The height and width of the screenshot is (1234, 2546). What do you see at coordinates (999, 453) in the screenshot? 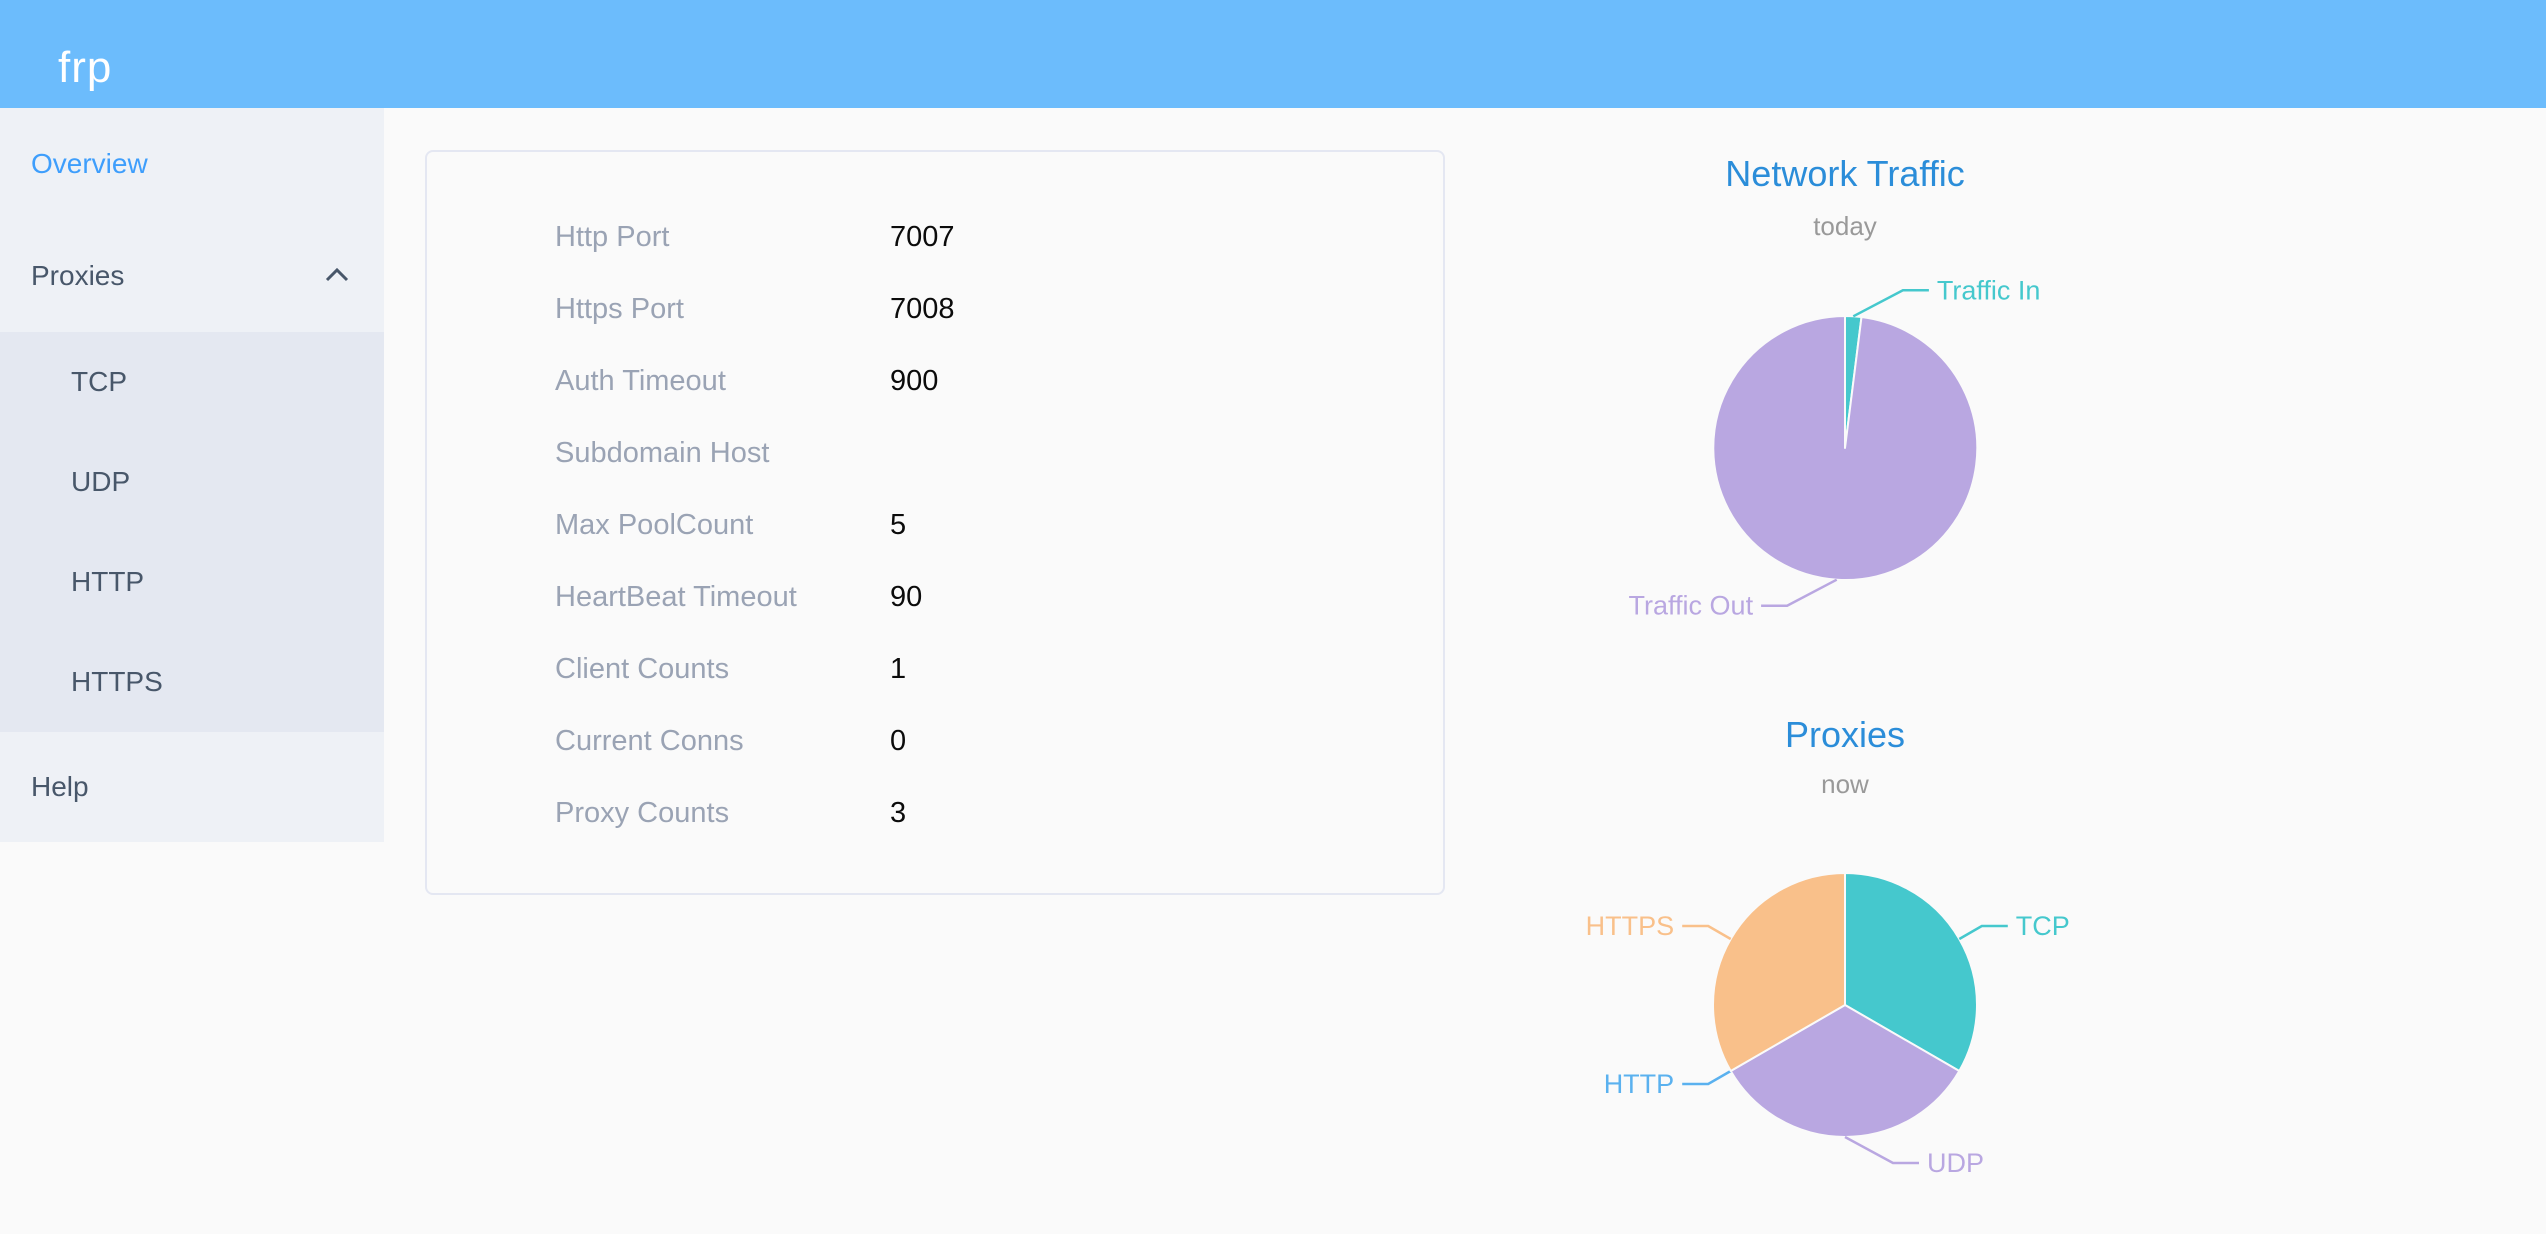
I see `info-row-subdomain-host: Subdomain Host` at bounding box center [999, 453].